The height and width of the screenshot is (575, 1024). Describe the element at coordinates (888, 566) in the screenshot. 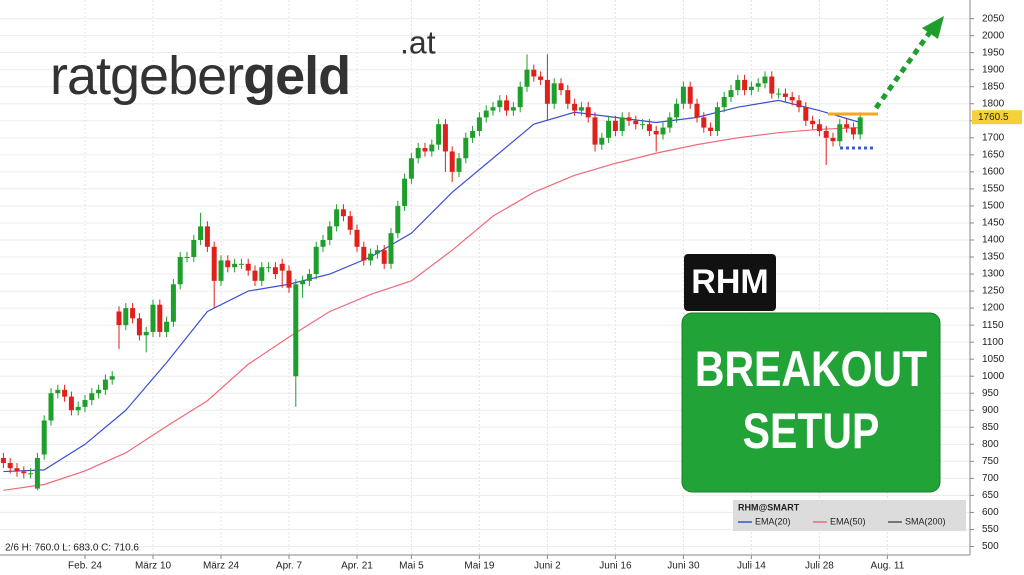

I see `x-tick-label: Aug. 11` at that location.